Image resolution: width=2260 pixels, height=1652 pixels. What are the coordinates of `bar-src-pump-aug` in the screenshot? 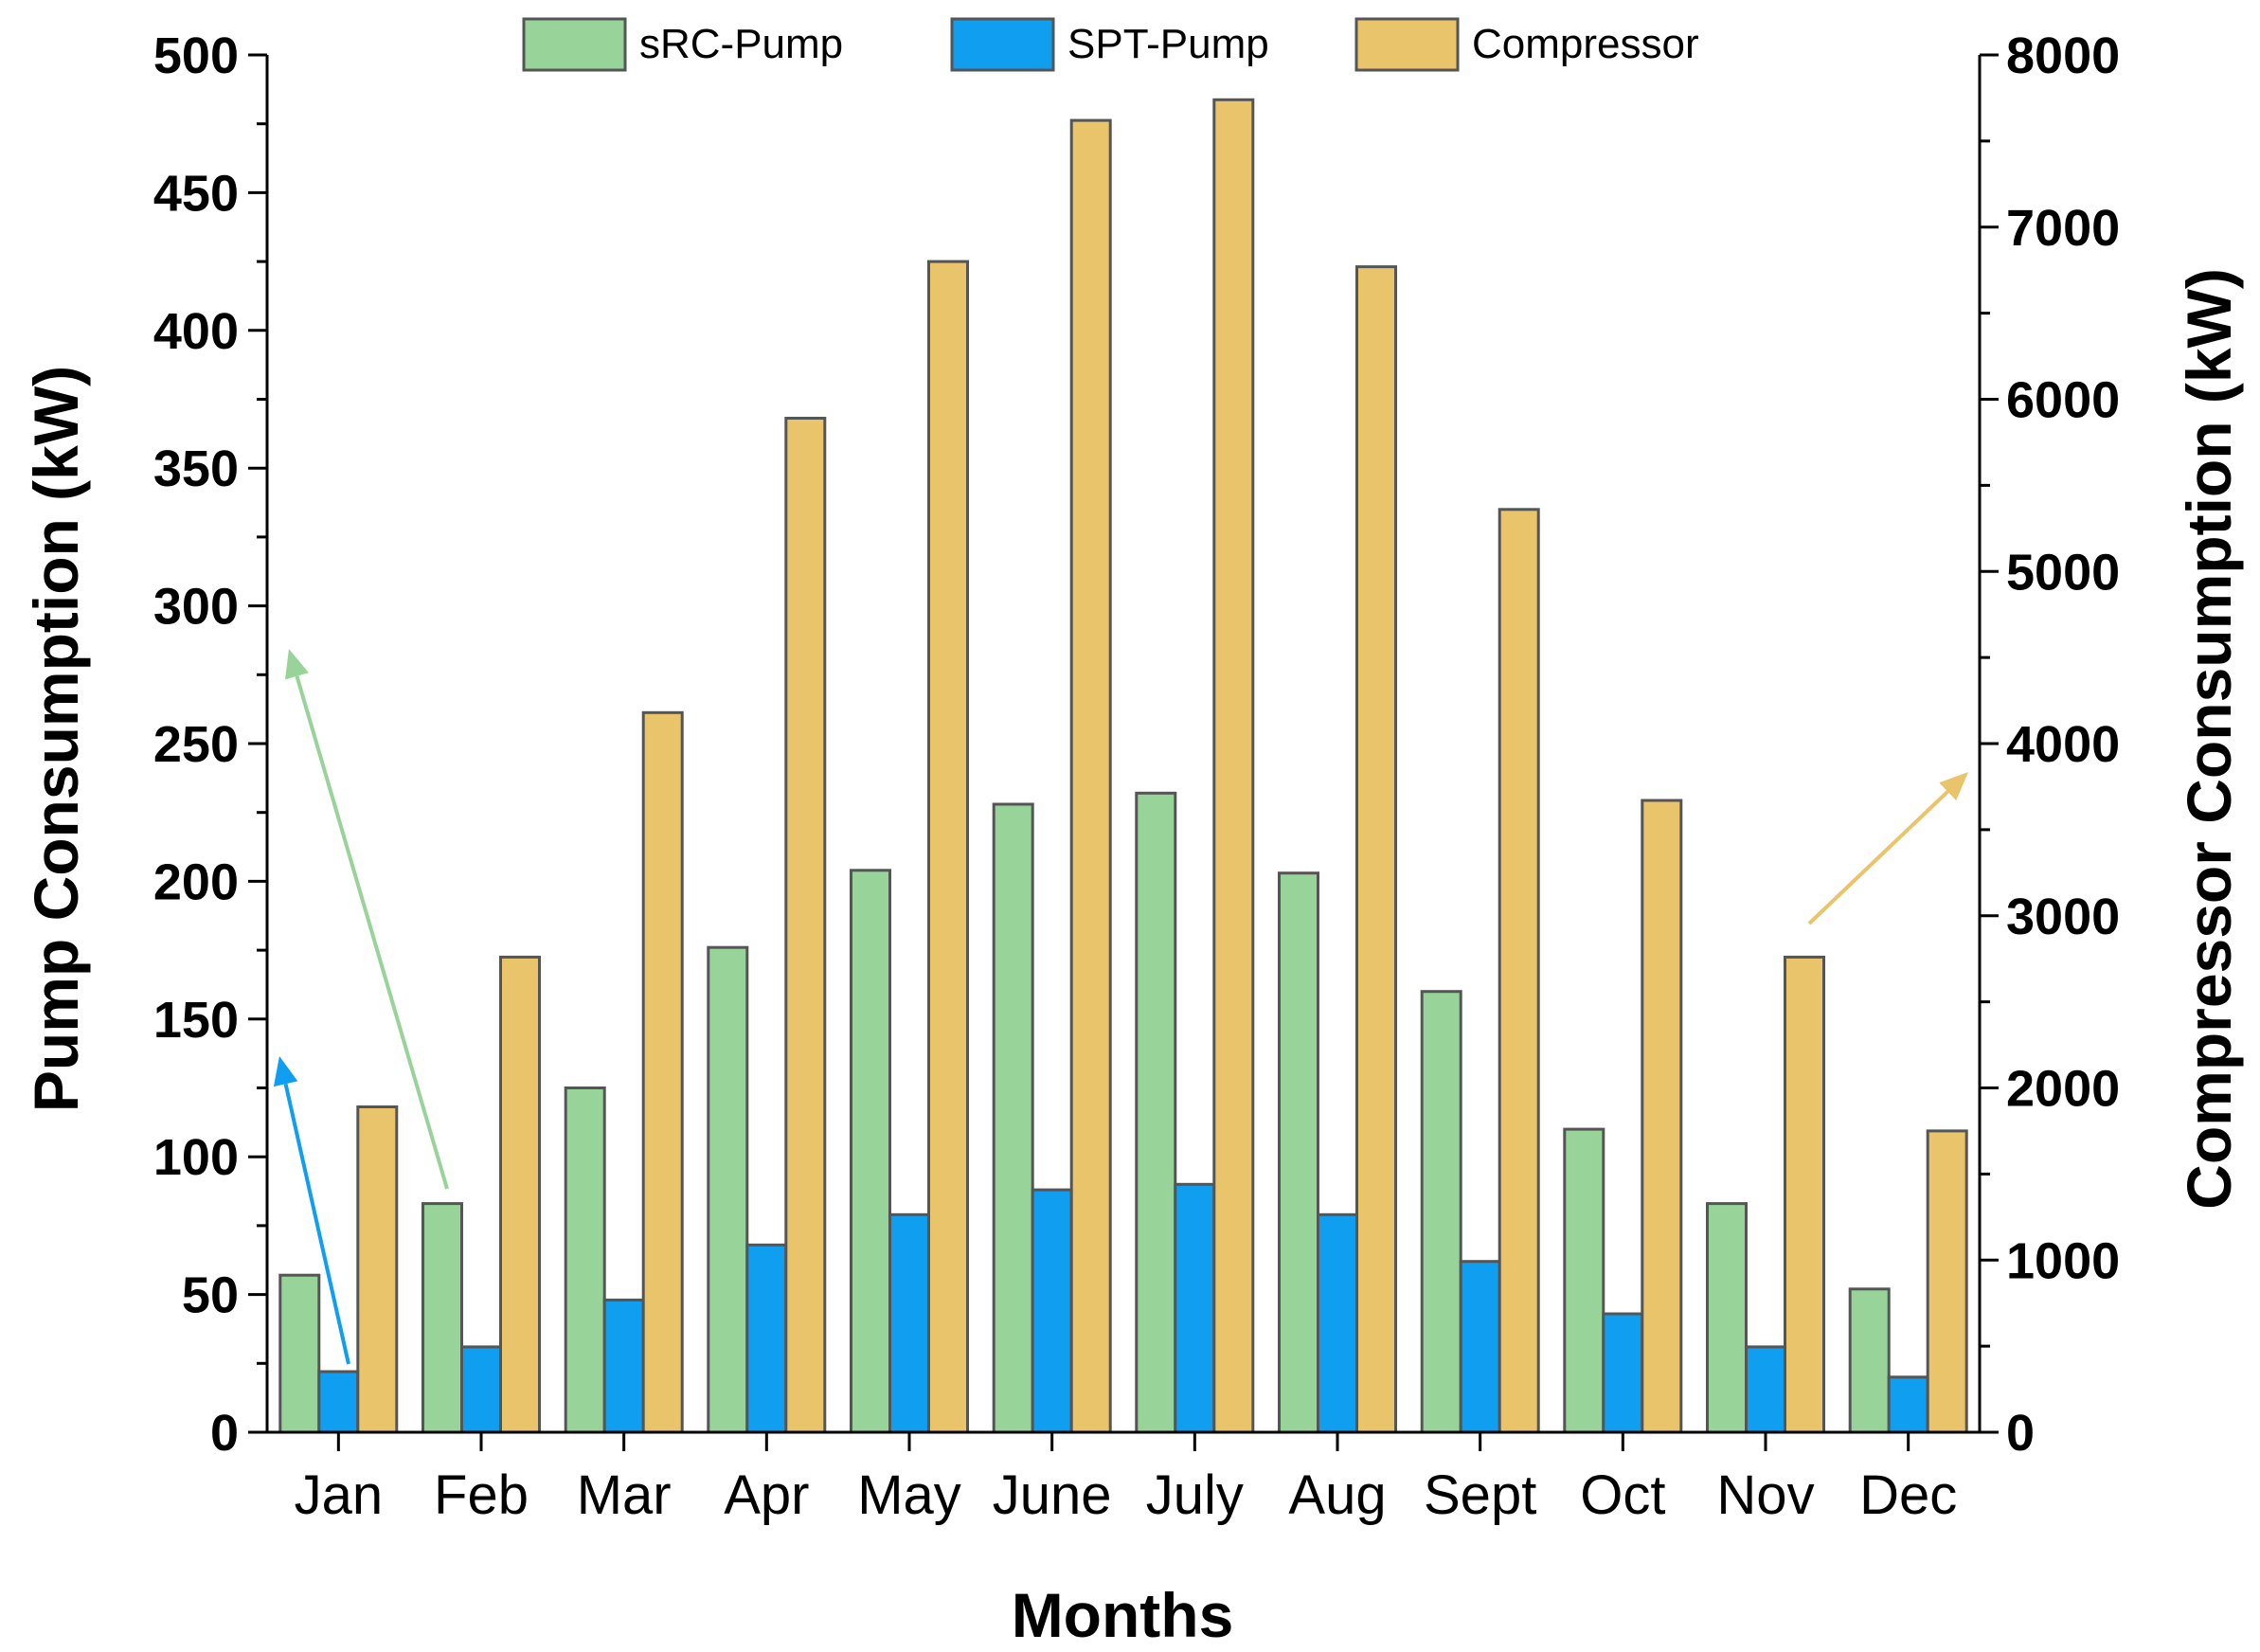 It's located at (1298, 1152).